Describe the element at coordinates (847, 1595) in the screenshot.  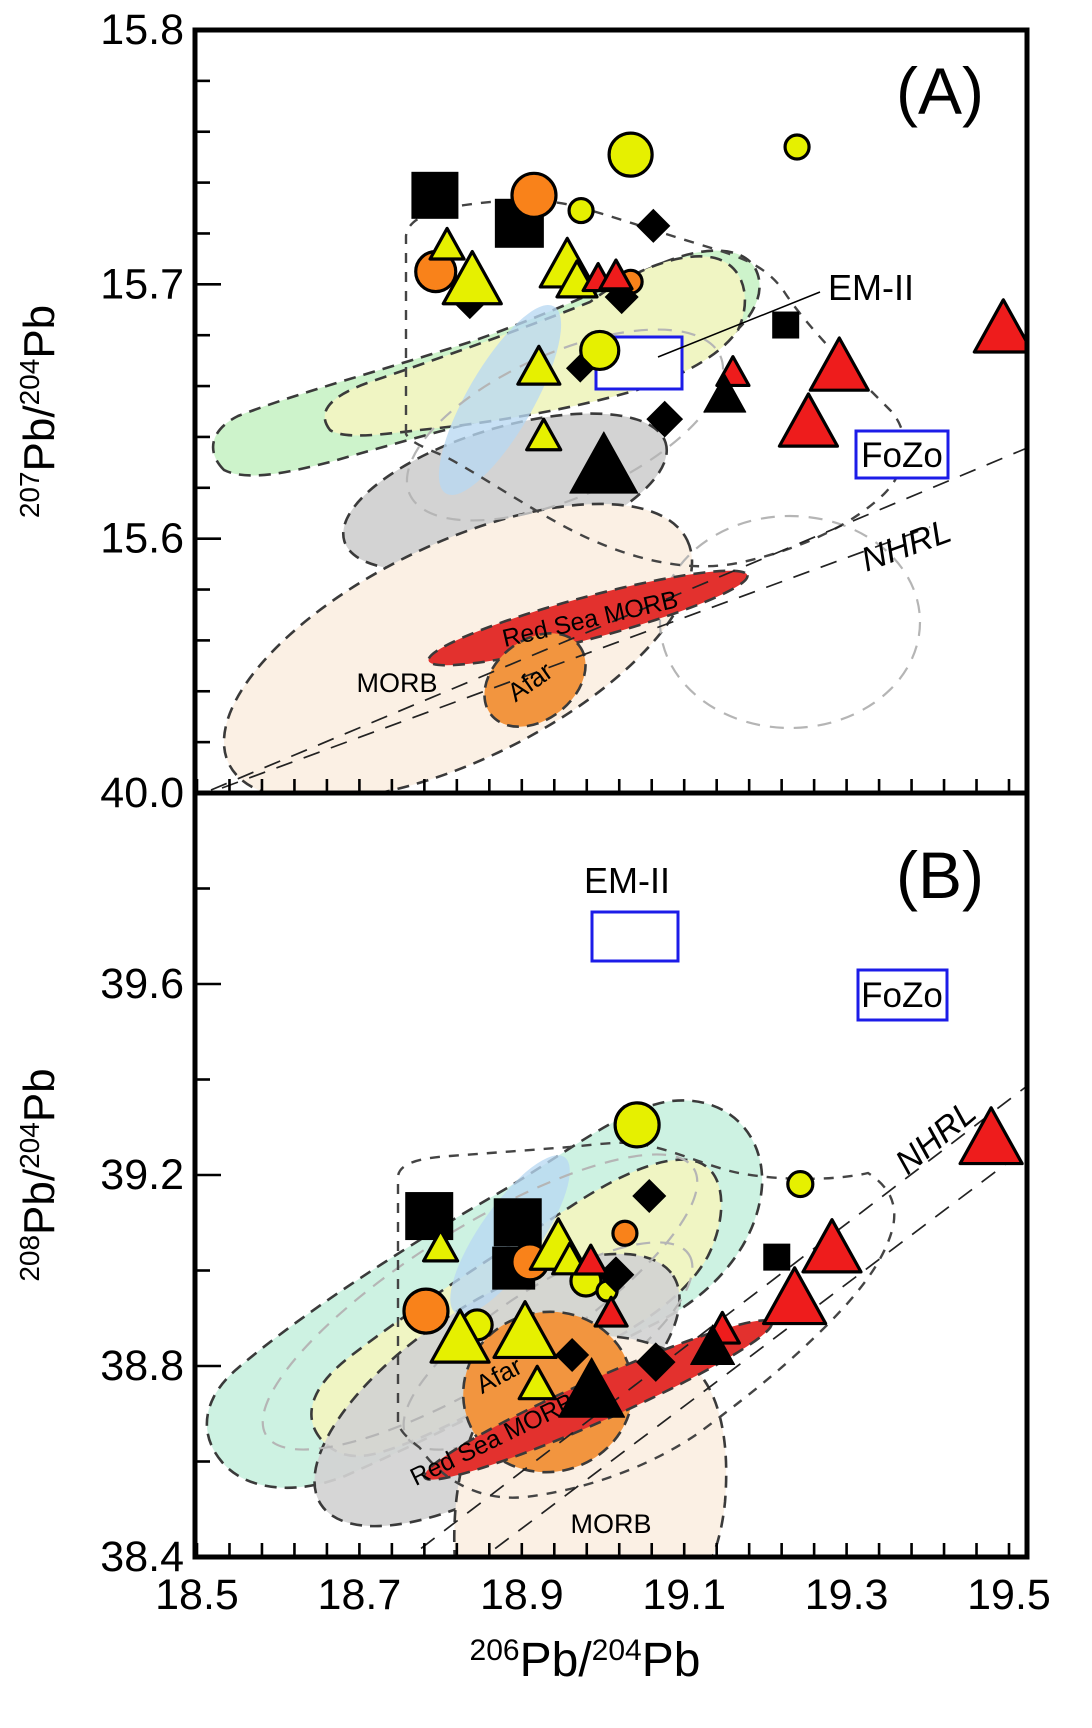
I see `x-tick-label: 19.3` at that location.